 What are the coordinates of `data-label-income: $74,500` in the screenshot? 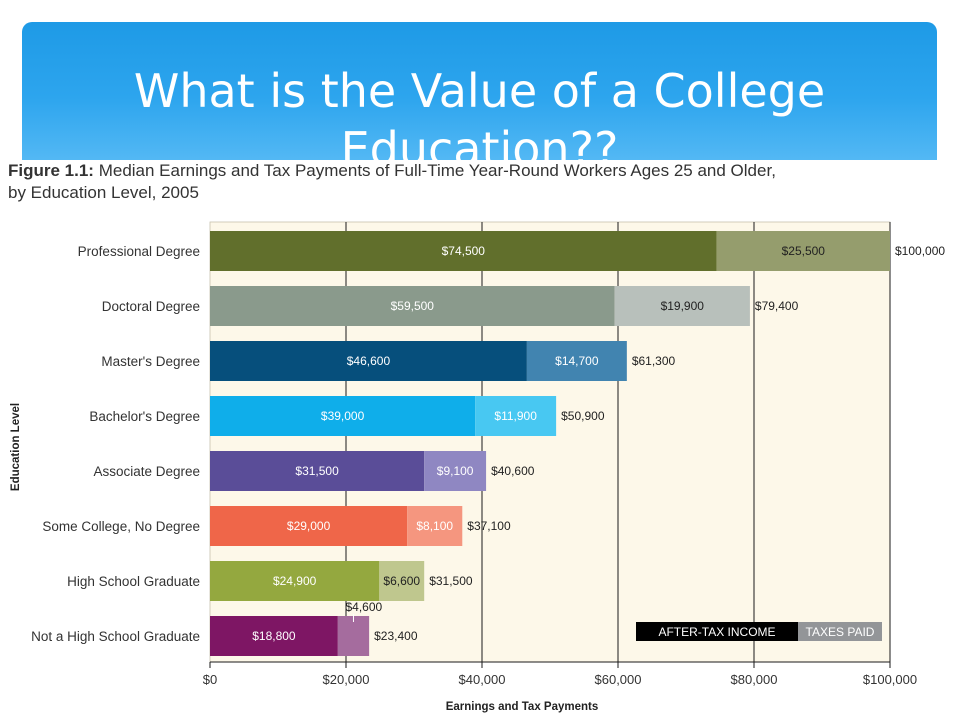 It's located at (464, 251).